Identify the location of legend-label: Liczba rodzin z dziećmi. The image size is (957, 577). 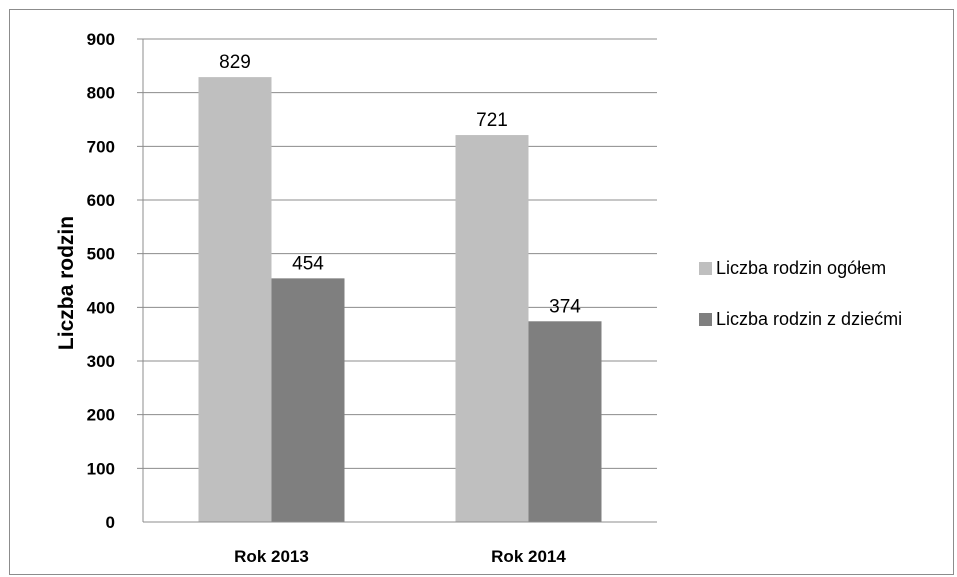
(809, 319).